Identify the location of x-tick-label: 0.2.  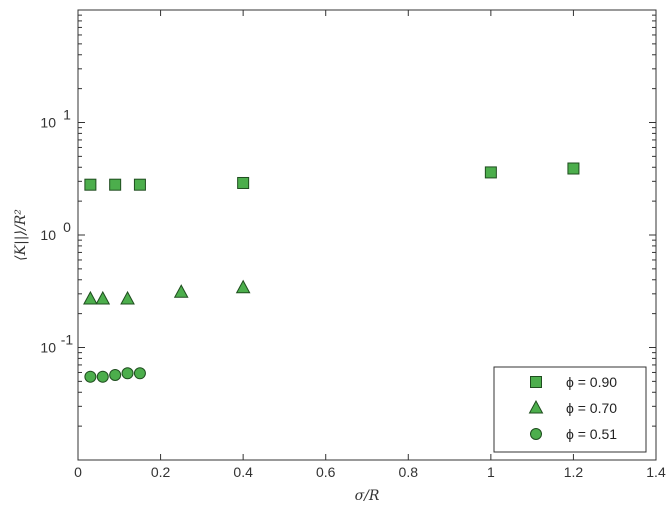
(161, 472).